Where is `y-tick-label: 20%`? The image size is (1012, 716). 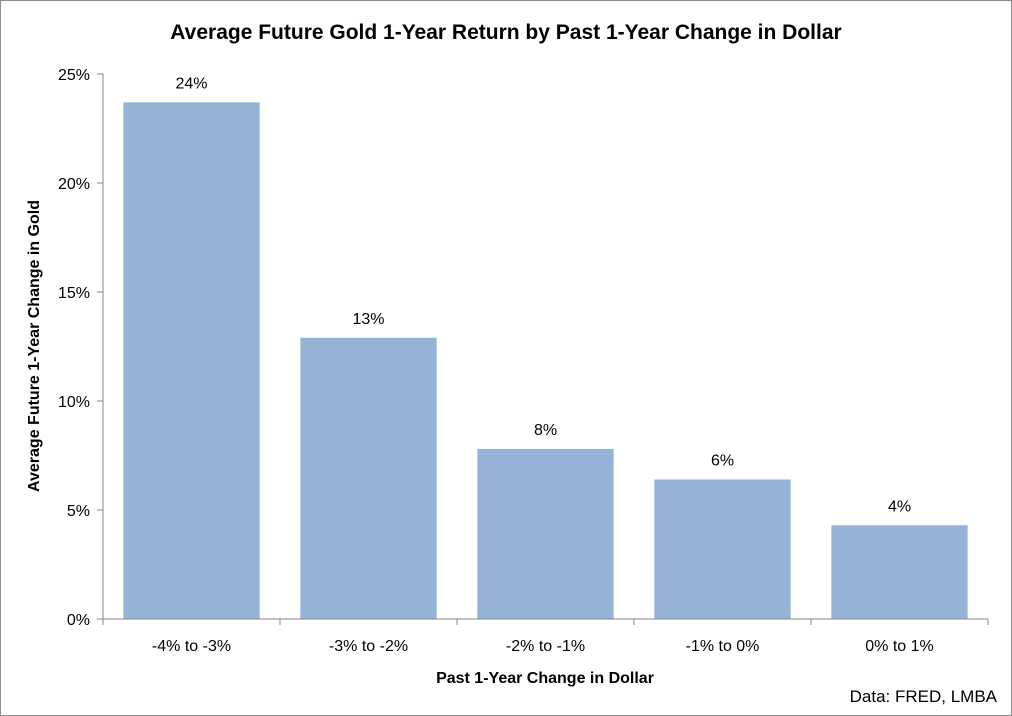 y-tick-label: 20% is located at coordinates (74, 184).